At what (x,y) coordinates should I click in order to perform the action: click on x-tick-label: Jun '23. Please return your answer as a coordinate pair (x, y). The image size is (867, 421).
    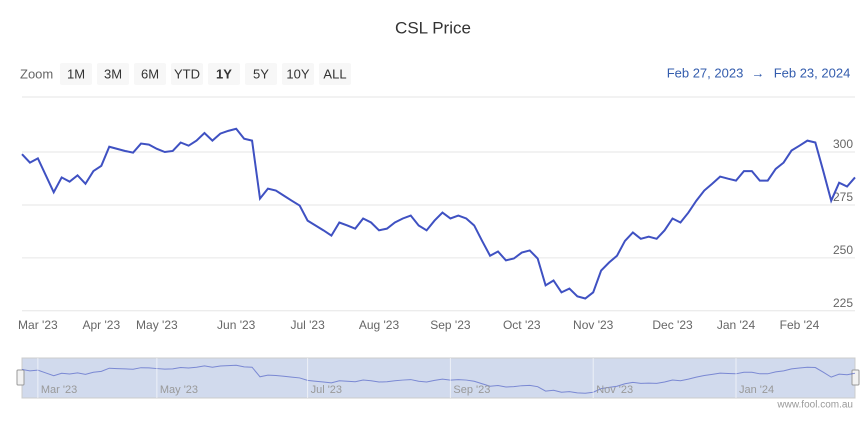
    Looking at the image, I should click on (236, 325).